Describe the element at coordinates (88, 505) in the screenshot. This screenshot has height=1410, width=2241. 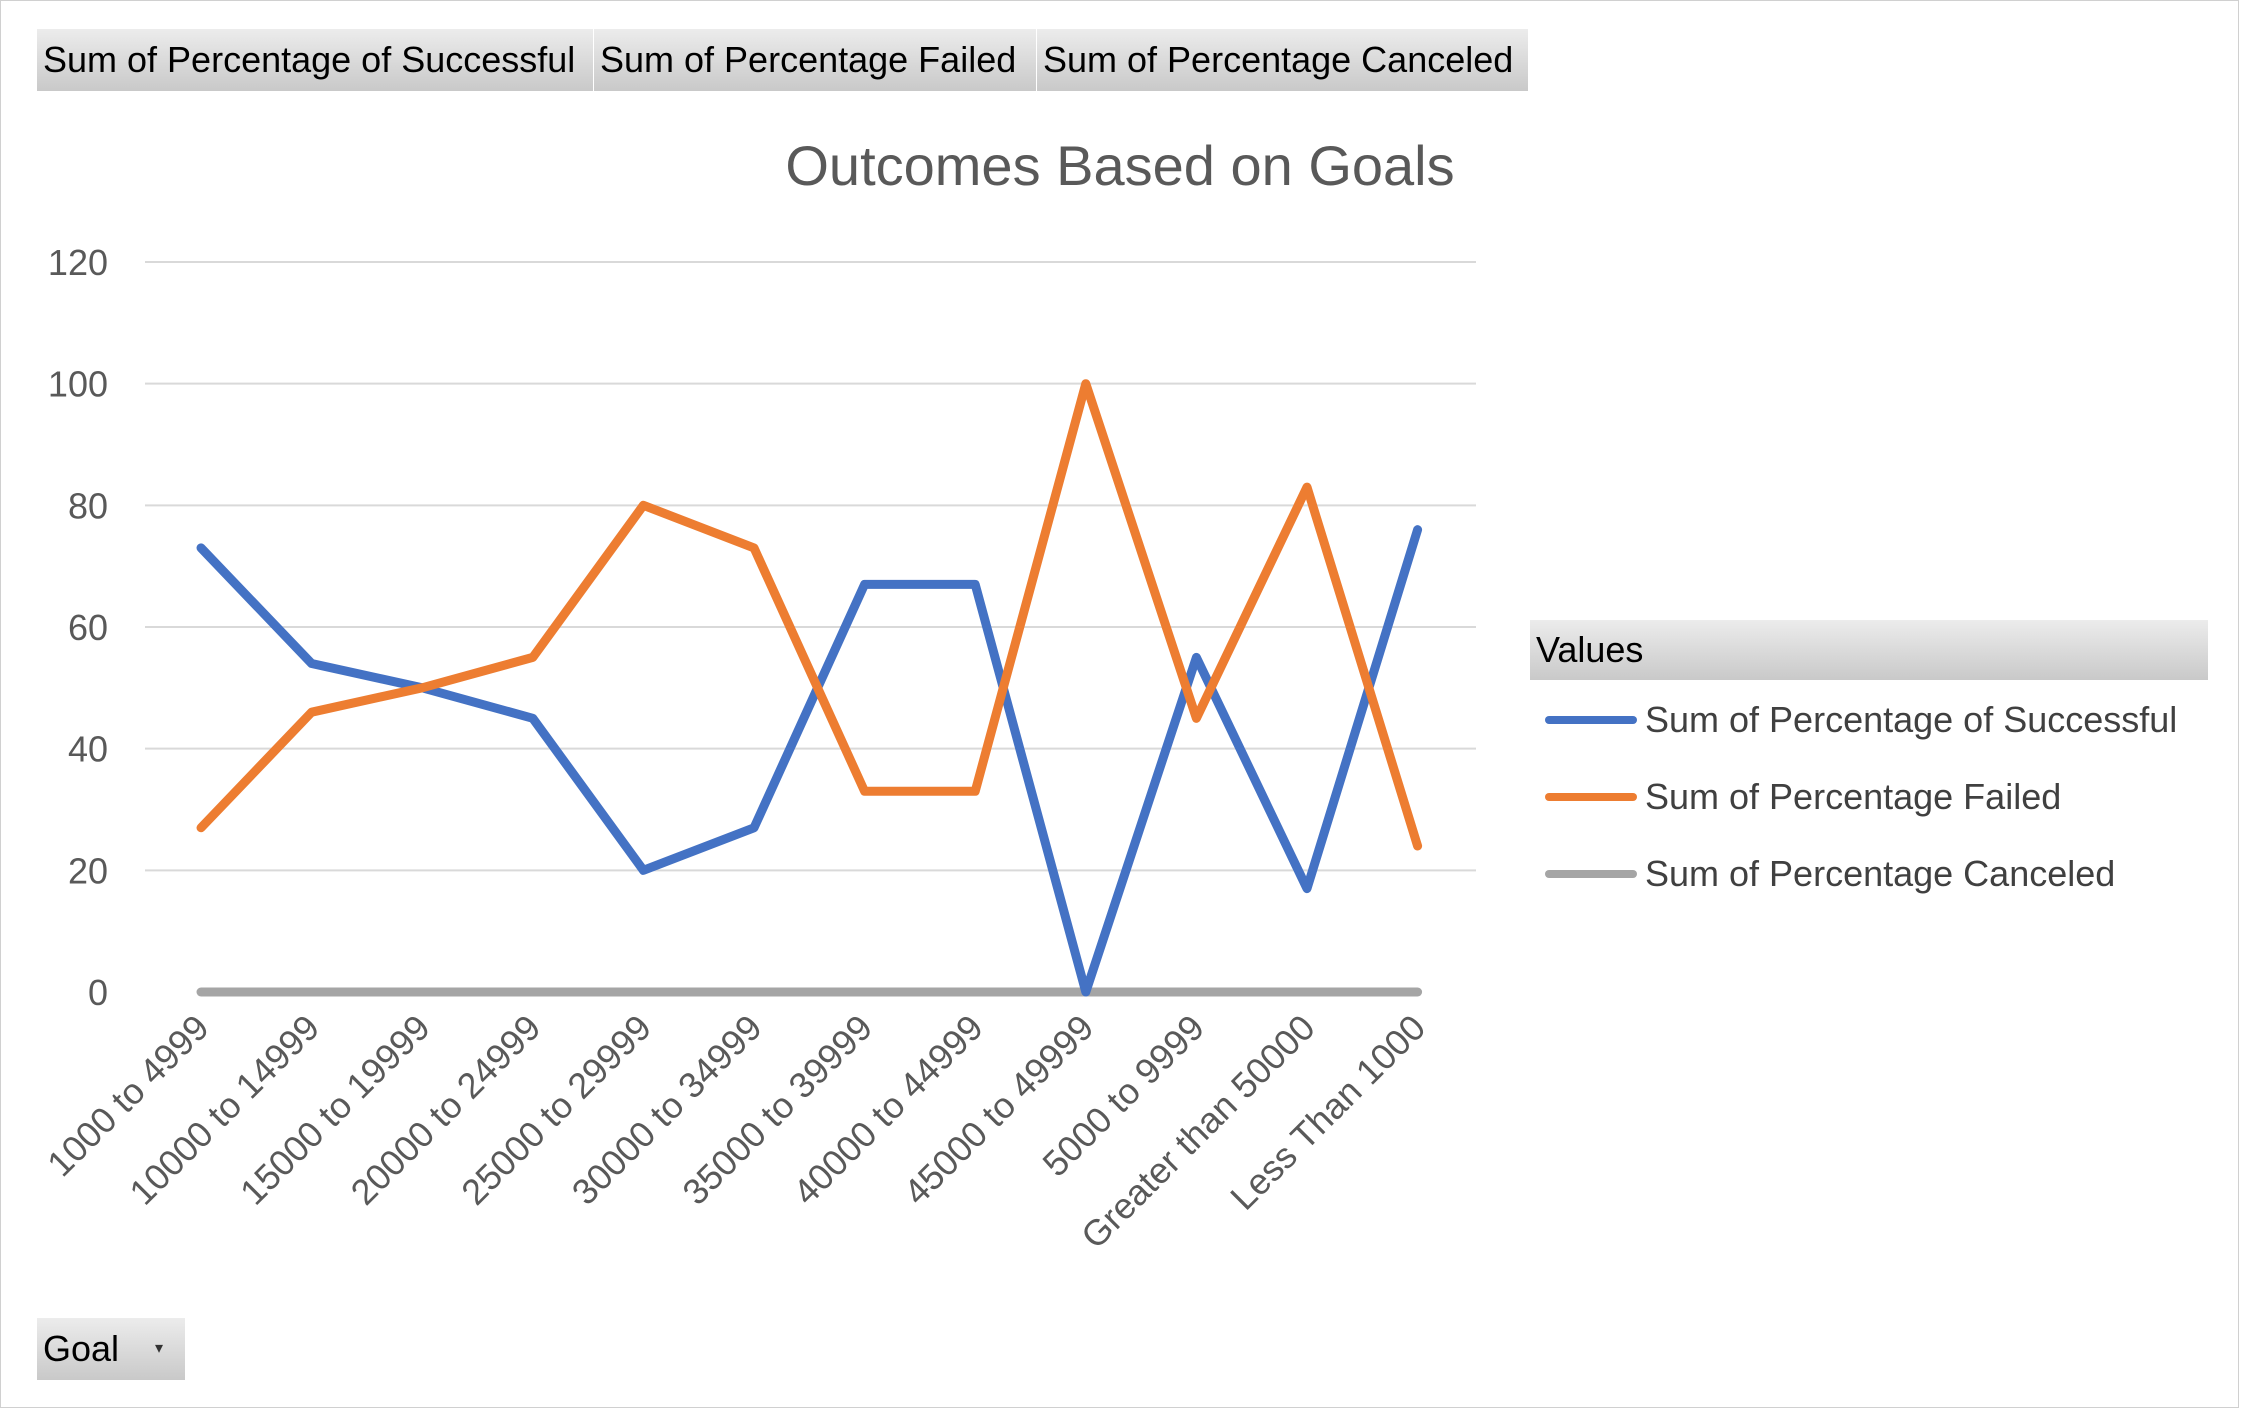
I see `y-tick-label: 80` at that location.